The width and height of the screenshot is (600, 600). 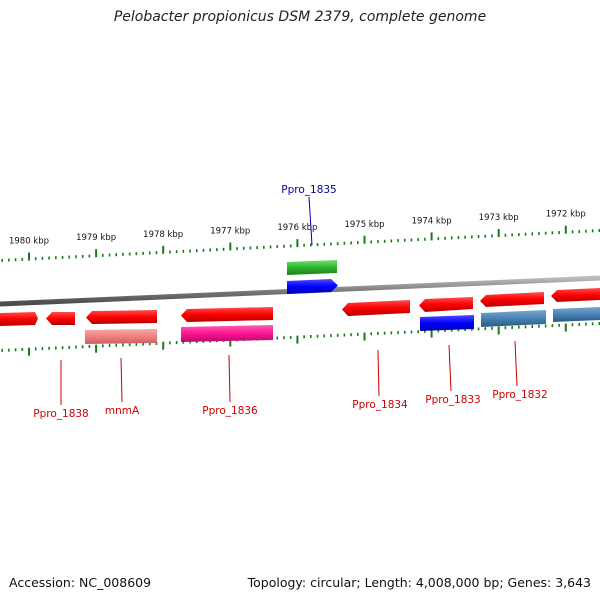 What do you see at coordinates (230, 231) in the screenshot?
I see `tick-label: 1977 kbp` at bounding box center [230, 231].